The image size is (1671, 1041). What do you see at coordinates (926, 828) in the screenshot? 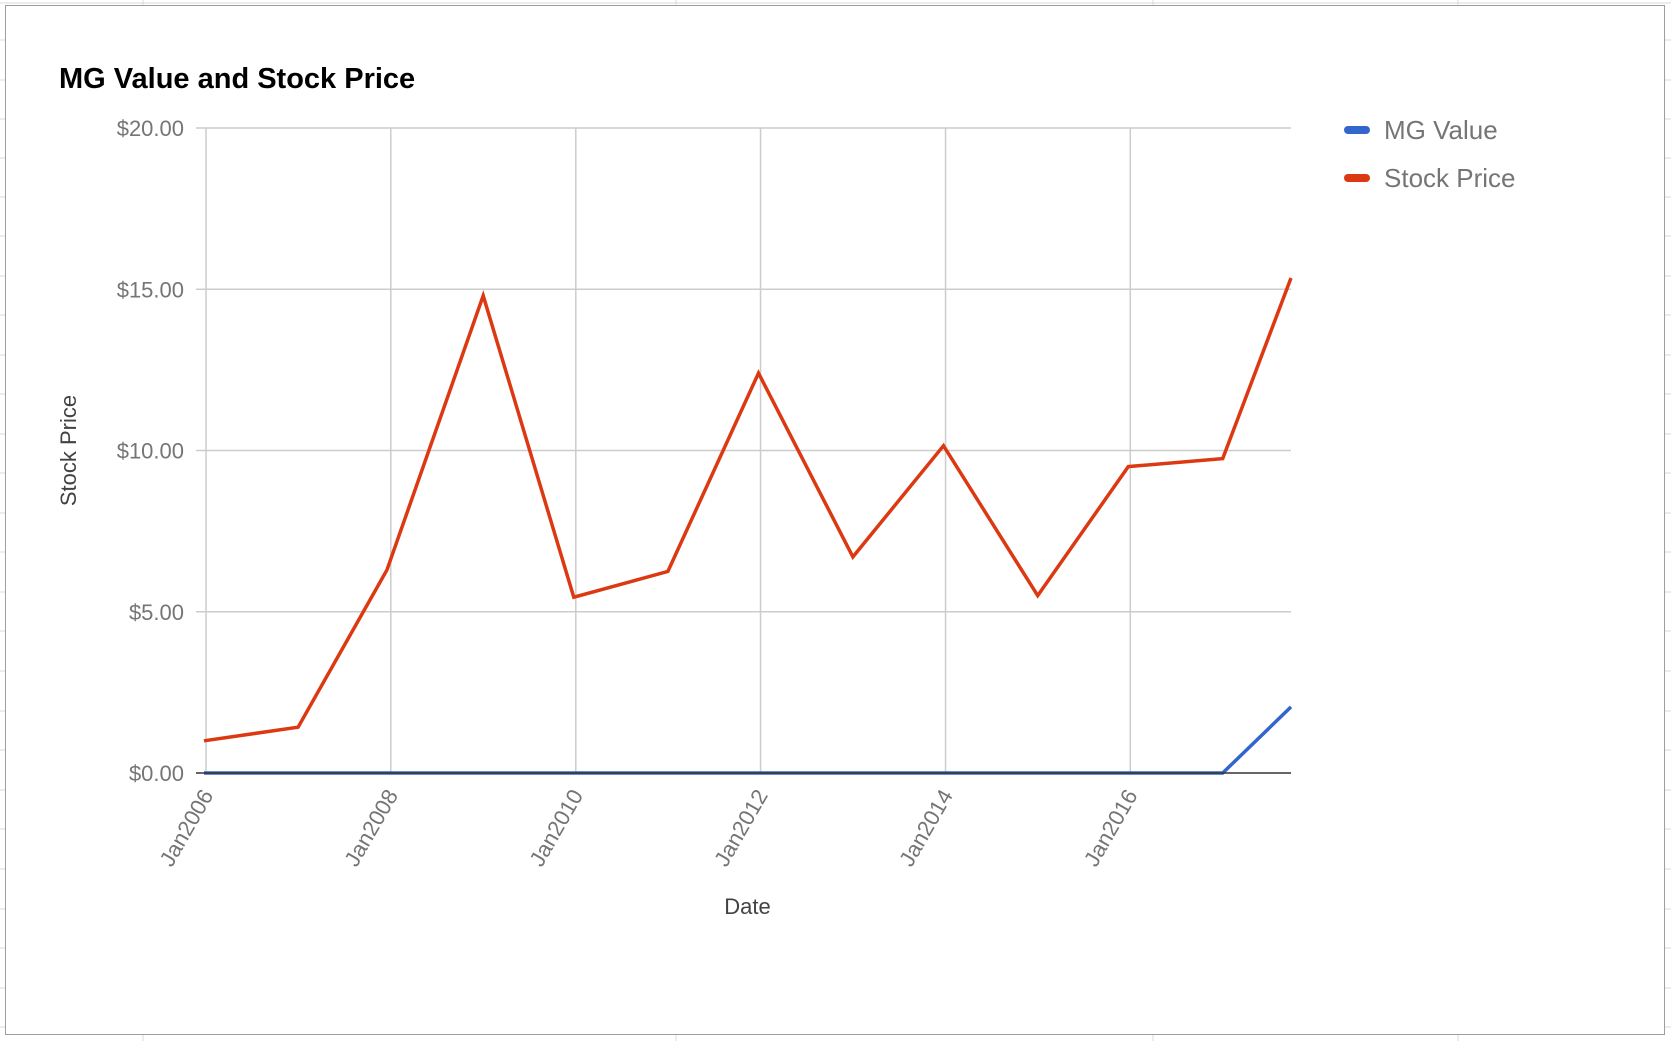
I see `x-tick-label: Jan2014` at bounding box center [926, 828].